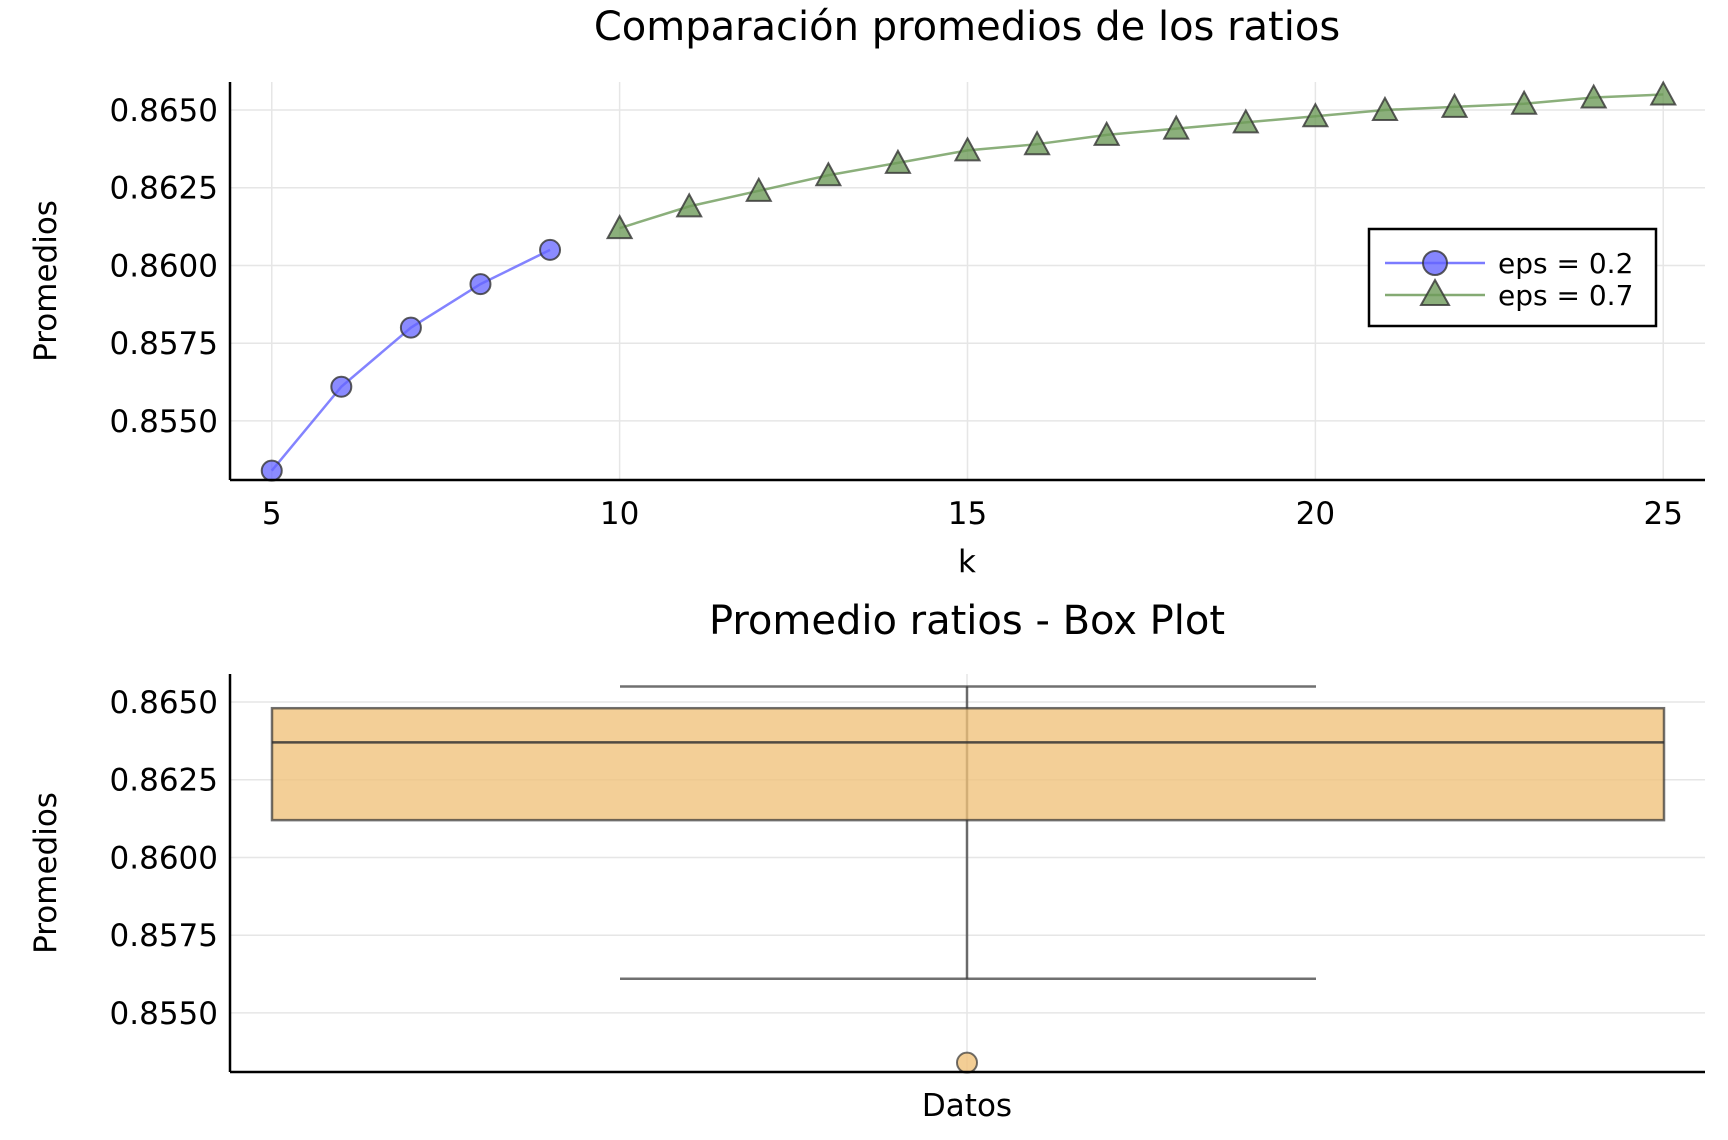 The image size is (1728, 1140). Describe the element at coordinates (968, 764) in the screenshot. I see `box-iqr` at that location.